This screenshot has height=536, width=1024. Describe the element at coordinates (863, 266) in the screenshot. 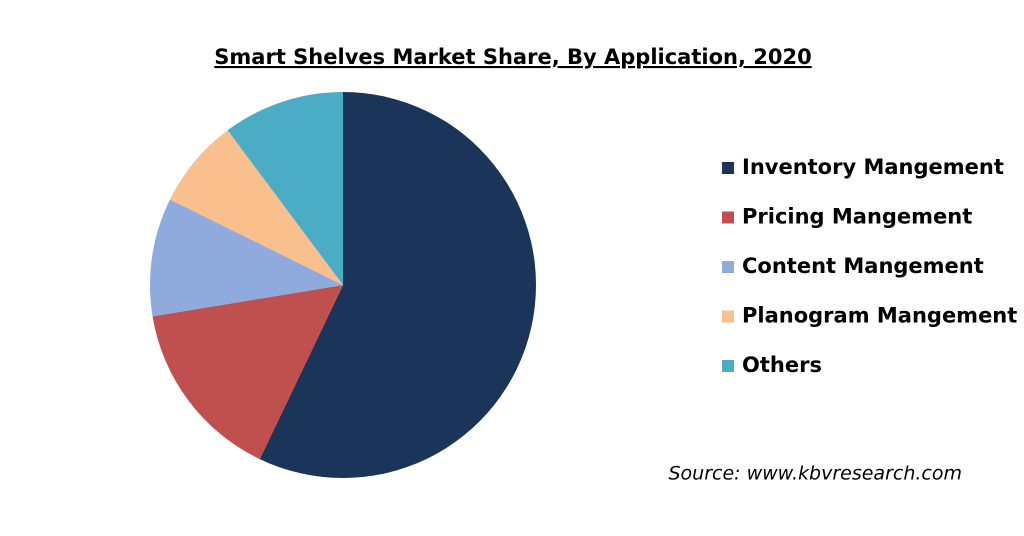

I see `legend-label: Content Mangement` at that location.